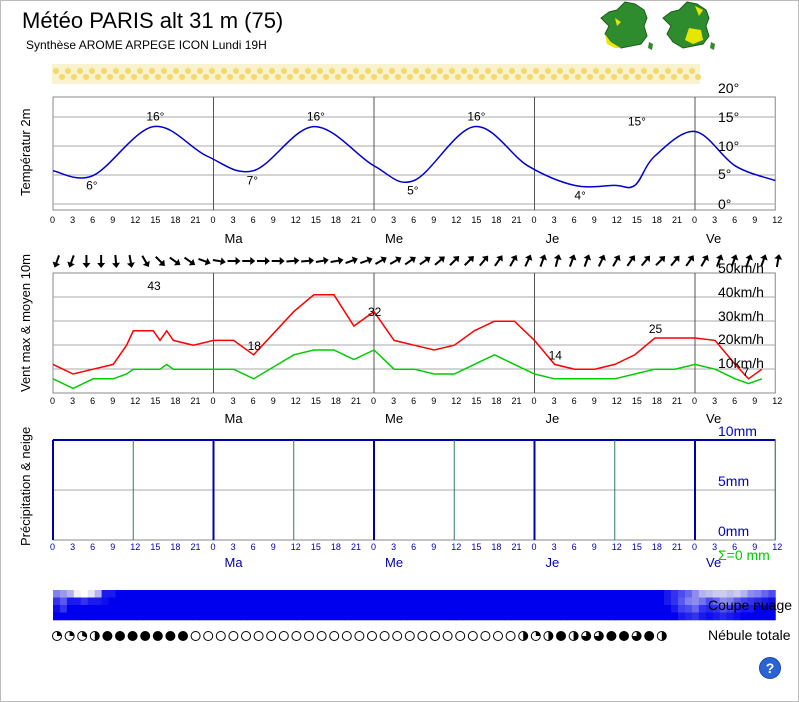 This screenshot has height=702, width=799. What do you see at coordinates (476, 547) in the screenshot?
I see `precip-hour-tick: 15` at bounding box center [476, 547].